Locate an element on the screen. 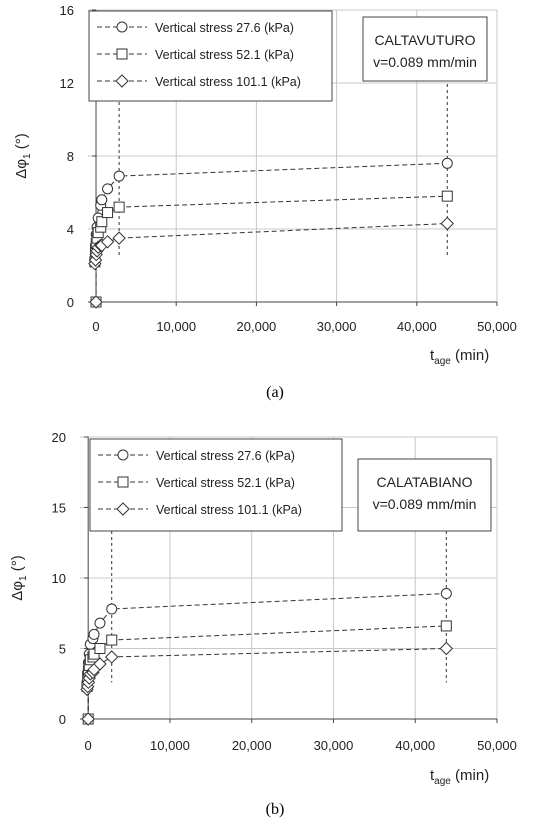 The height and width of the screenshot is (828, 550). y-tick-label: 10 is located at coordinates (59, 578).